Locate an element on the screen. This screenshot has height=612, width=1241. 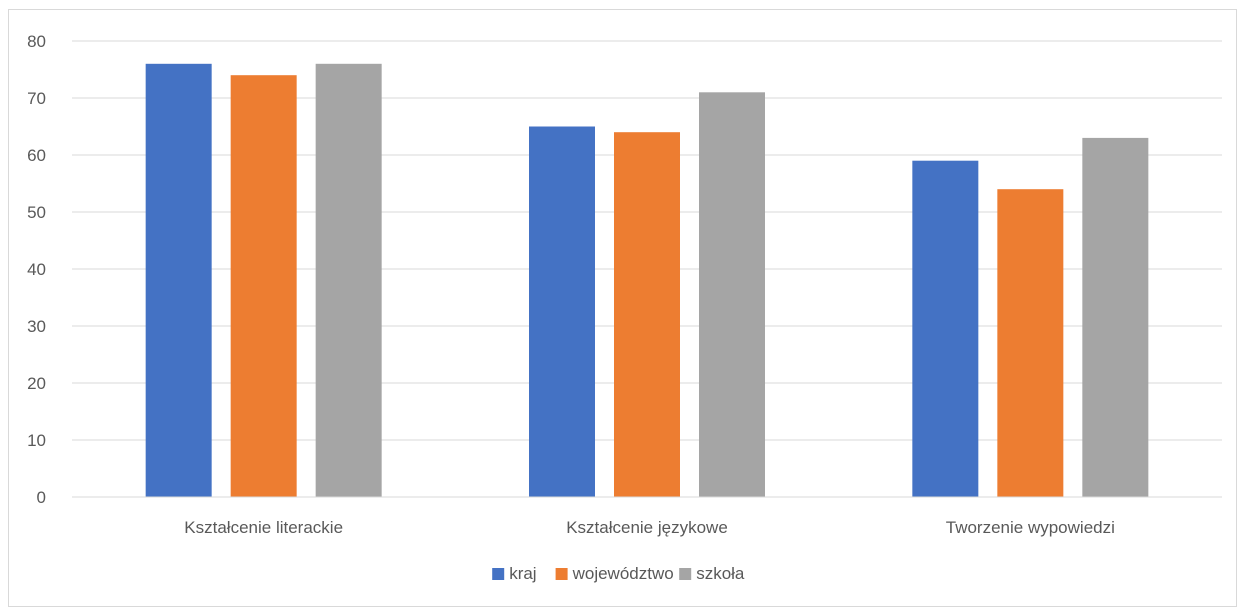
legend-item-kraj: kraj is located at coordinates (514, 573).